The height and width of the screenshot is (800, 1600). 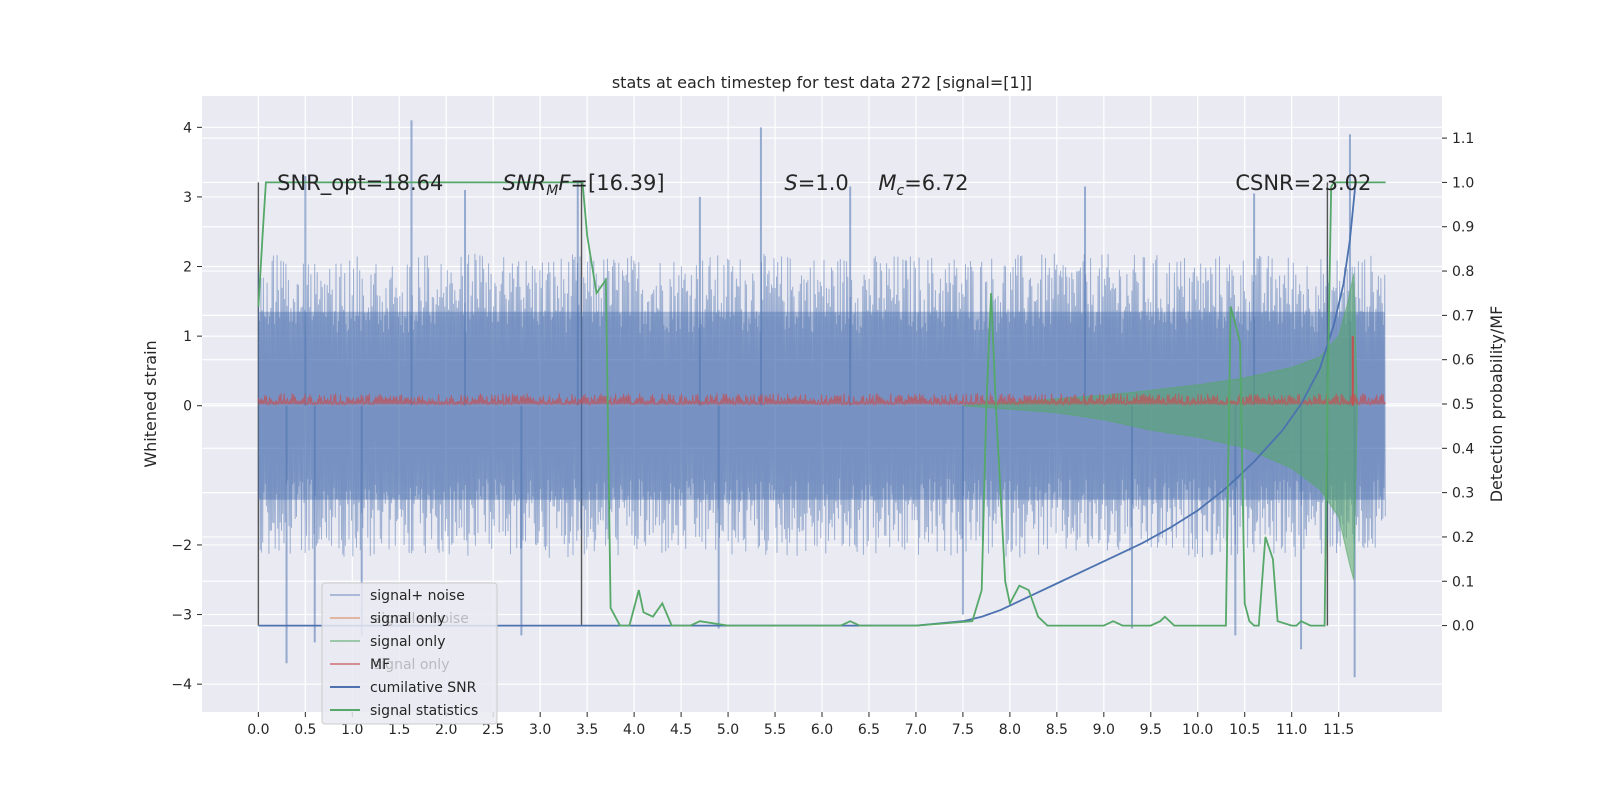 I want to click on y2-tick-label: 0.8, so click(x=1463, y=272).